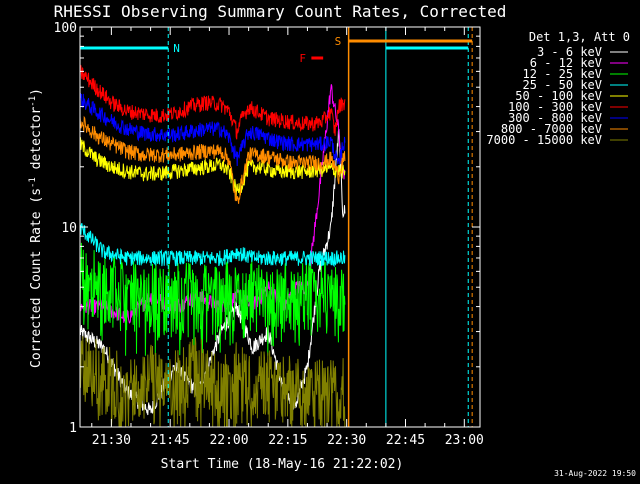 The width and height of the screenshot is (640, 484). I want to click on saa-label: S, so click(338, 41).